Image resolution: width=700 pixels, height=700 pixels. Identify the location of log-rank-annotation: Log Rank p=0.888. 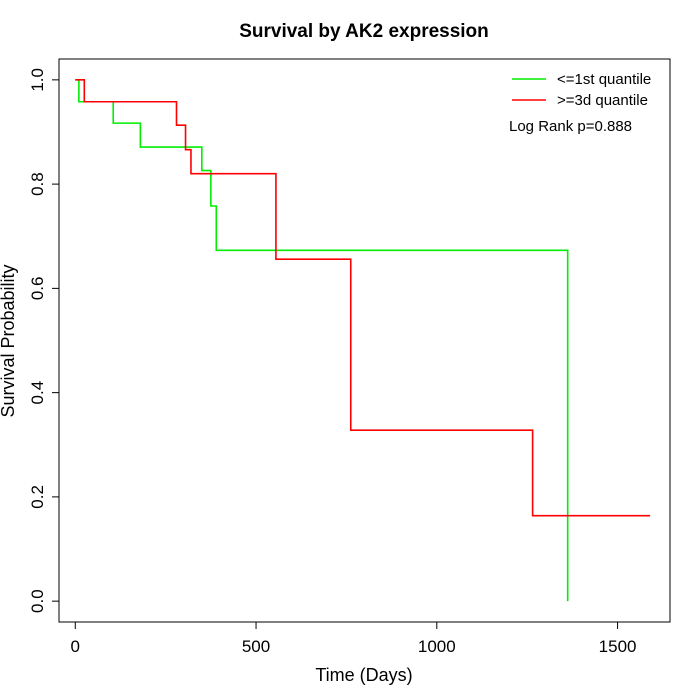
(570, 126).